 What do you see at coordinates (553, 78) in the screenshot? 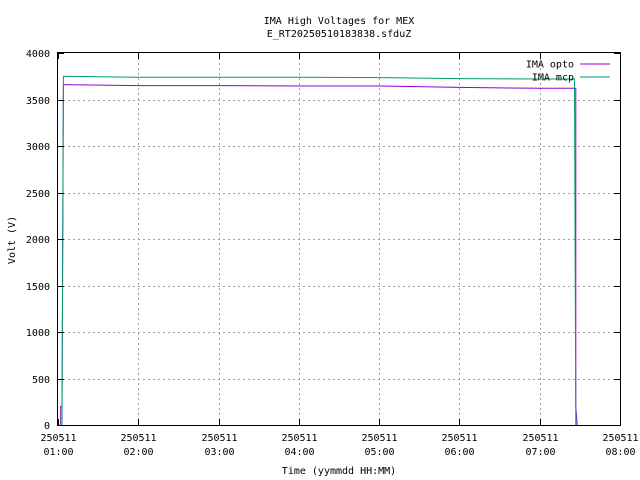
I see `legend-label: IMA mcp` at bounding box center [553, 78].